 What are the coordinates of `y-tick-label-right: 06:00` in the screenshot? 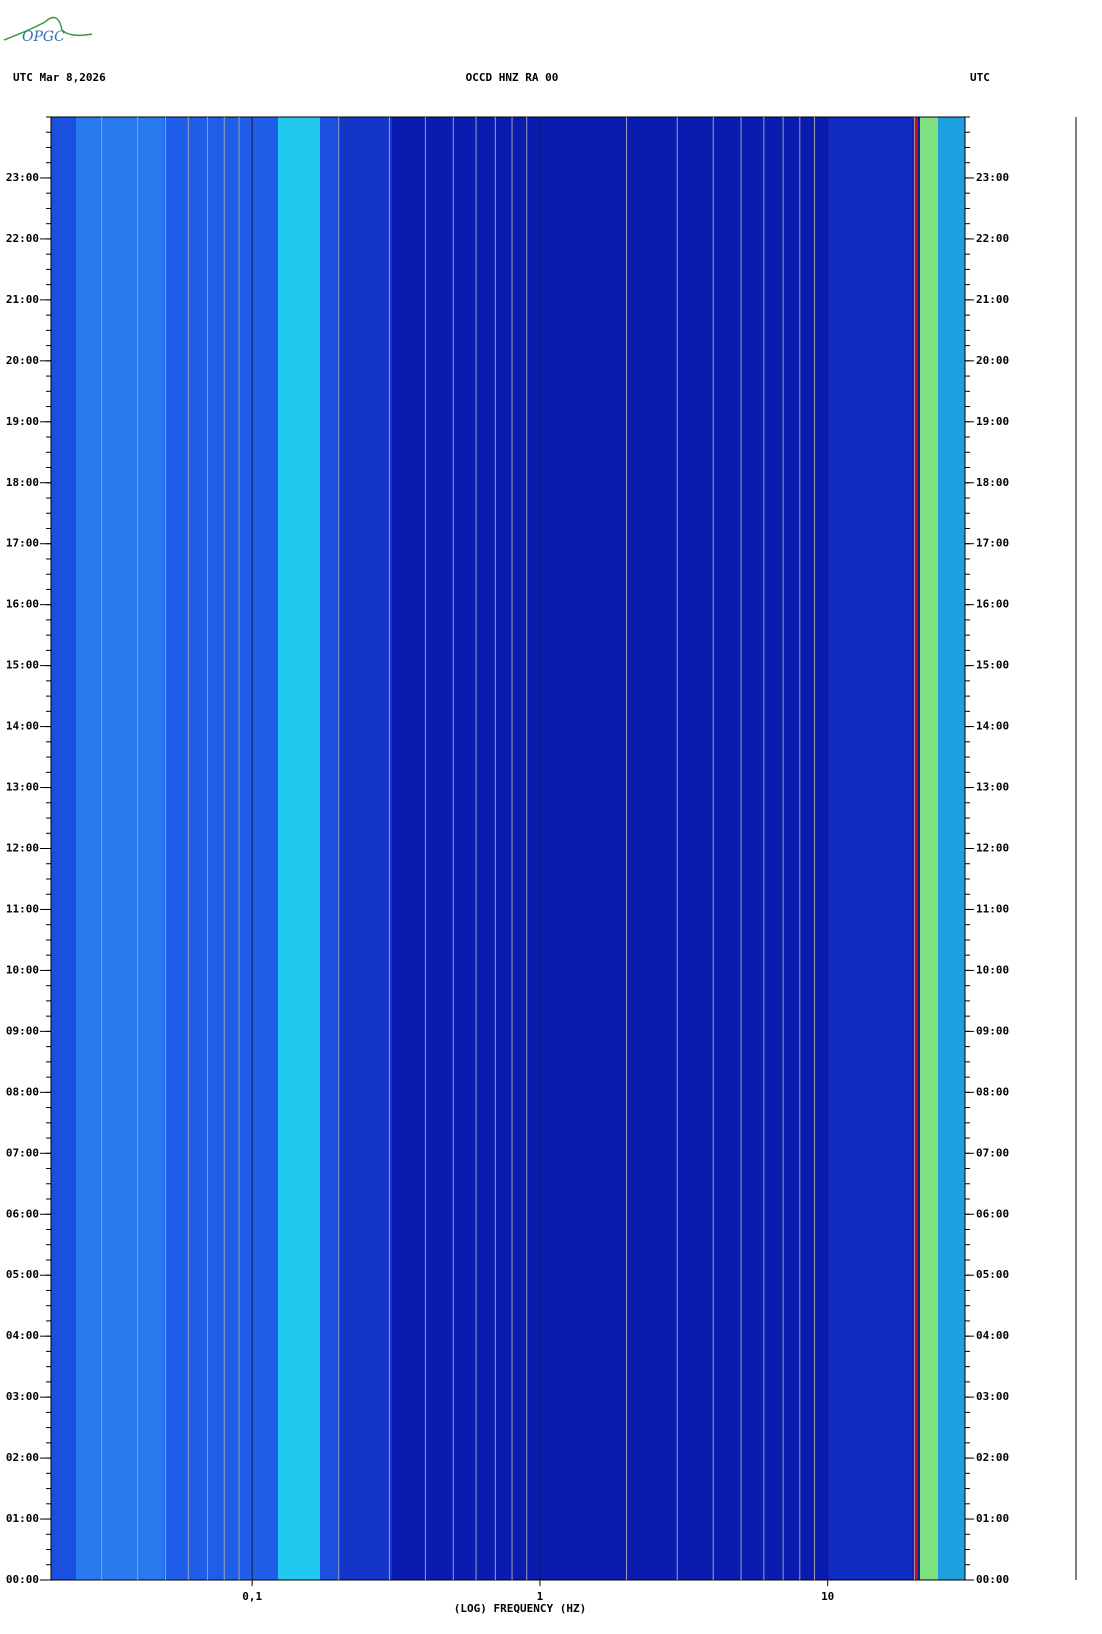 It's located at (992, 1213).